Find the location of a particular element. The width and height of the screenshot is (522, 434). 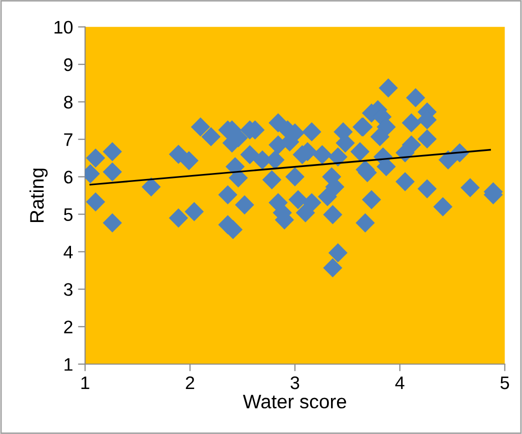

y-tick-label: 6 is located at coordinates (68, 177).